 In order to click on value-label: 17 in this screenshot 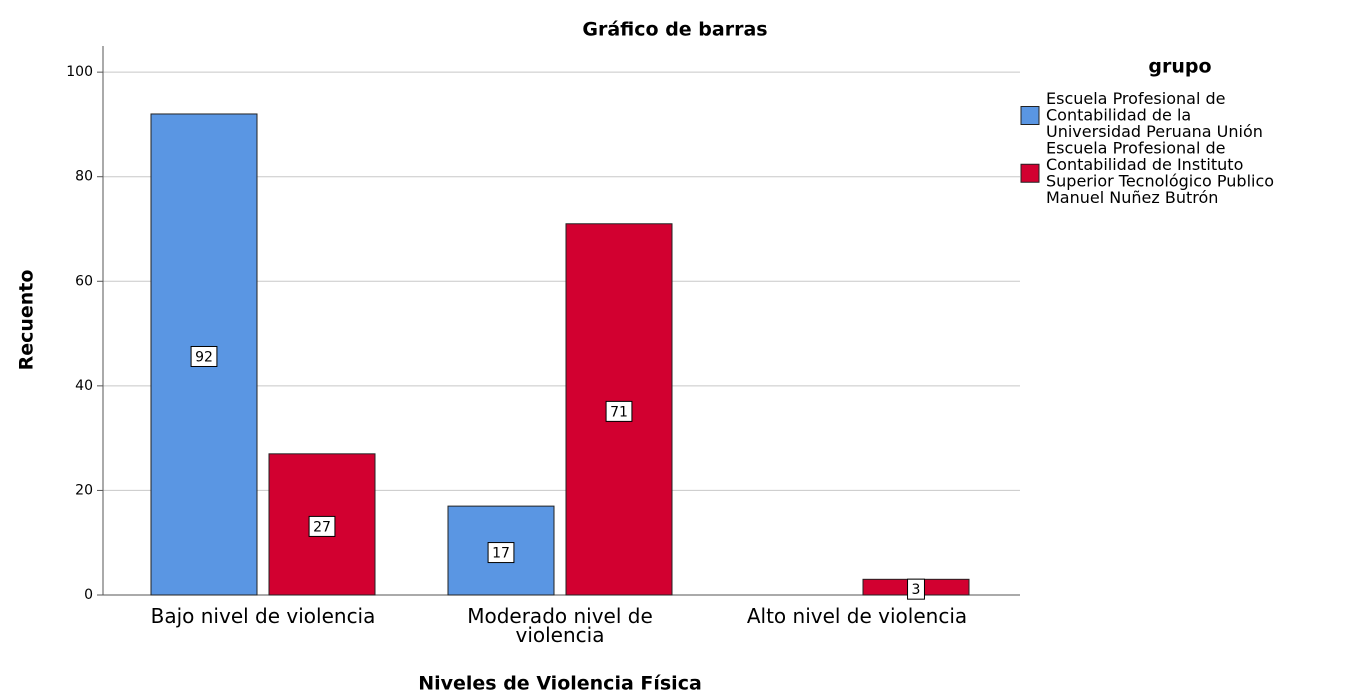, I will do `click(501, 554)`.